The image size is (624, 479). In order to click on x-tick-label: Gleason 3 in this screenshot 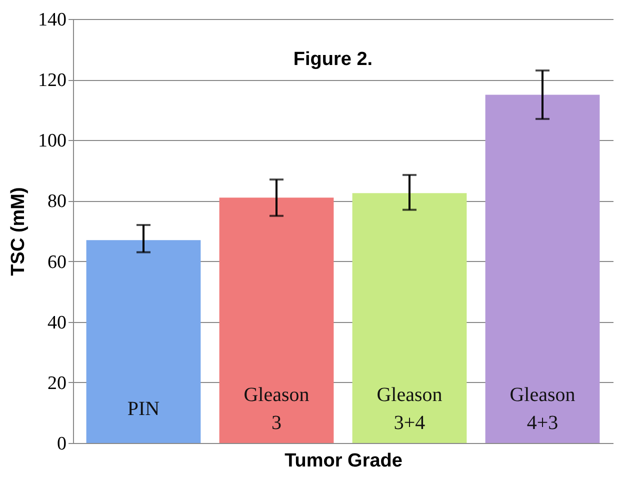, I will do `click(277, 409)`.